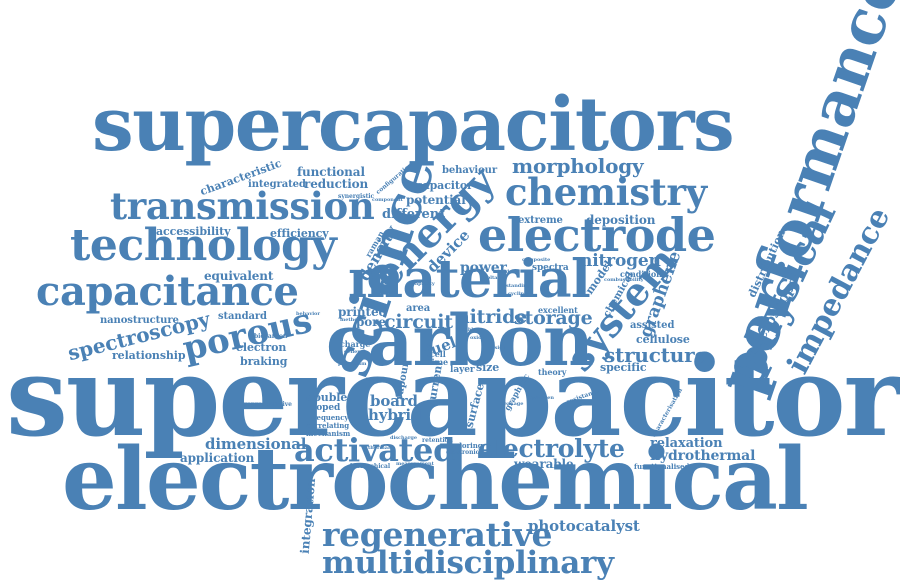 The width and height of the screenshot is (900, 585). I want to click on word-correlating: correlating, so click(328, 425).